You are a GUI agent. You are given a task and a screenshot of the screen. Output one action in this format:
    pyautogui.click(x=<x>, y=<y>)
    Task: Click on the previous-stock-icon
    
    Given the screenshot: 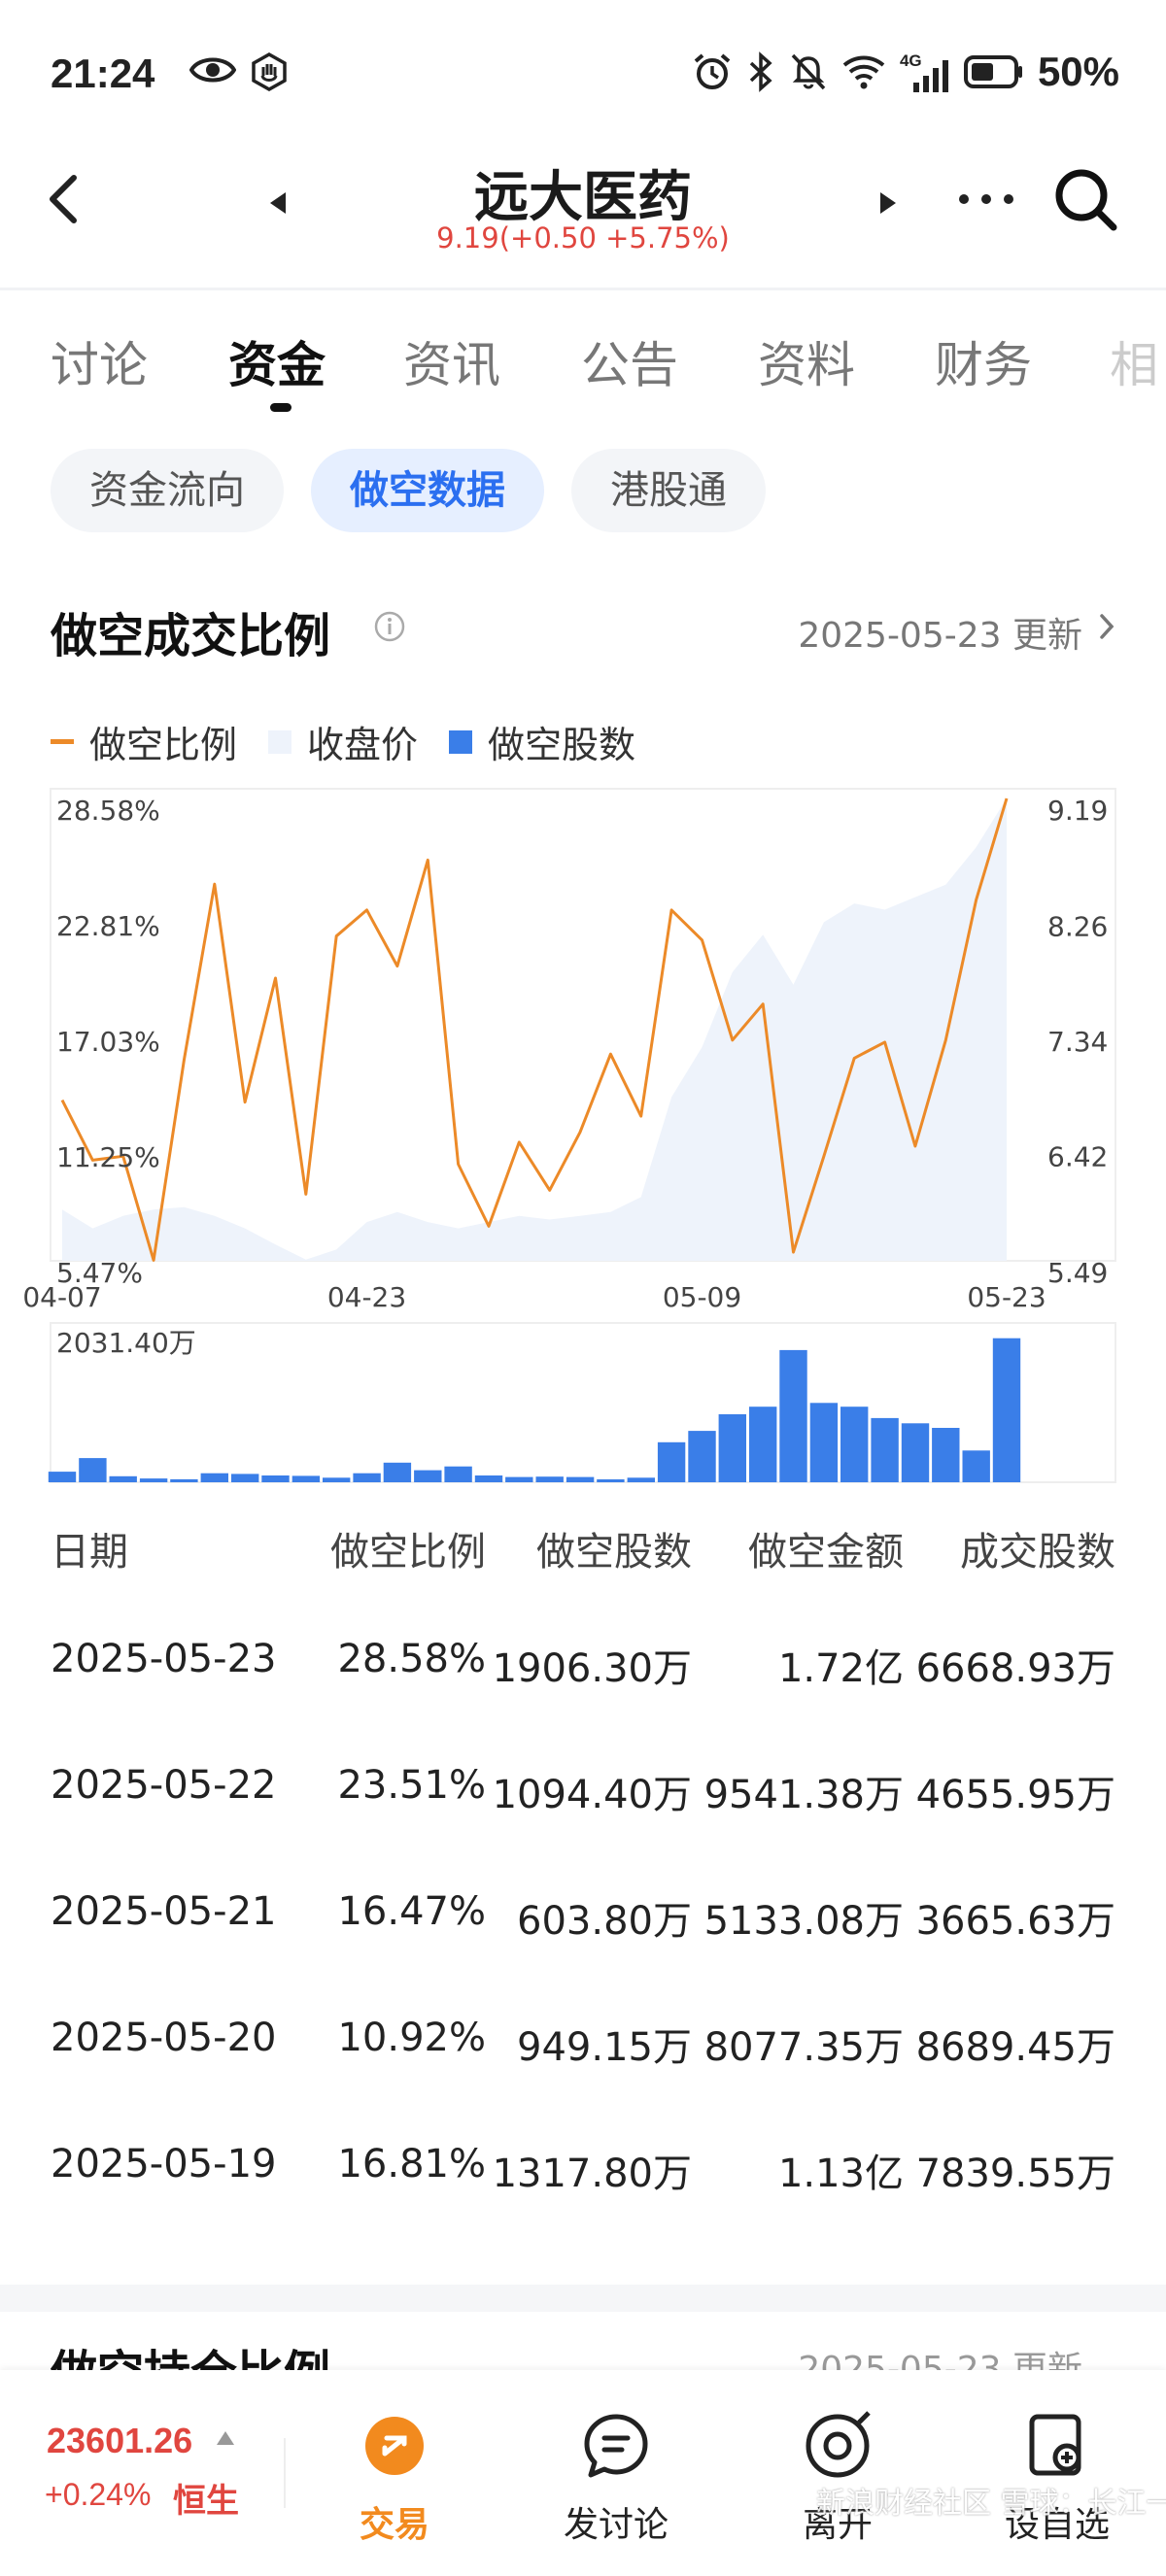 What is the action you would take?
    pyautogui.click(x=278, y=203)
    